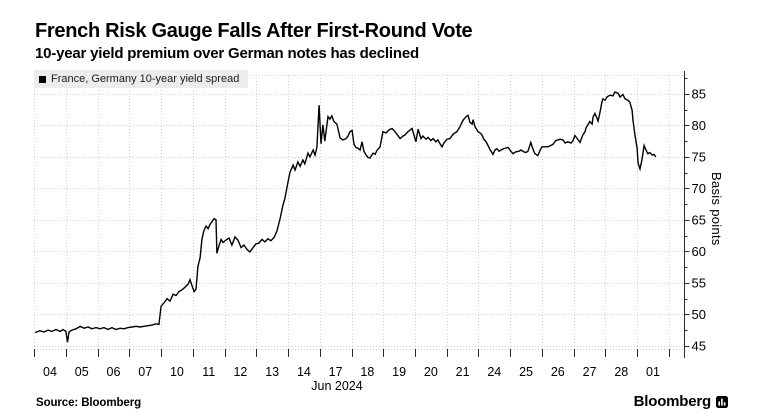  Describe the element at coordinates (699, 345) in the screenshot. I see `svg-text: 45` at that location.